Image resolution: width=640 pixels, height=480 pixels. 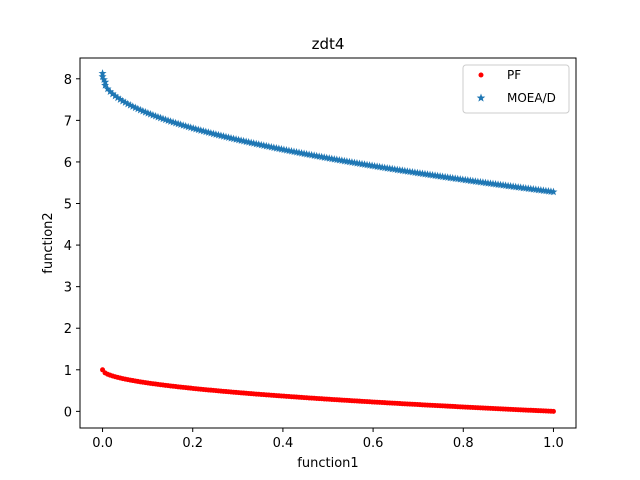 I want to click on x-tick-label: 0.2, so click(x=192, y=443).